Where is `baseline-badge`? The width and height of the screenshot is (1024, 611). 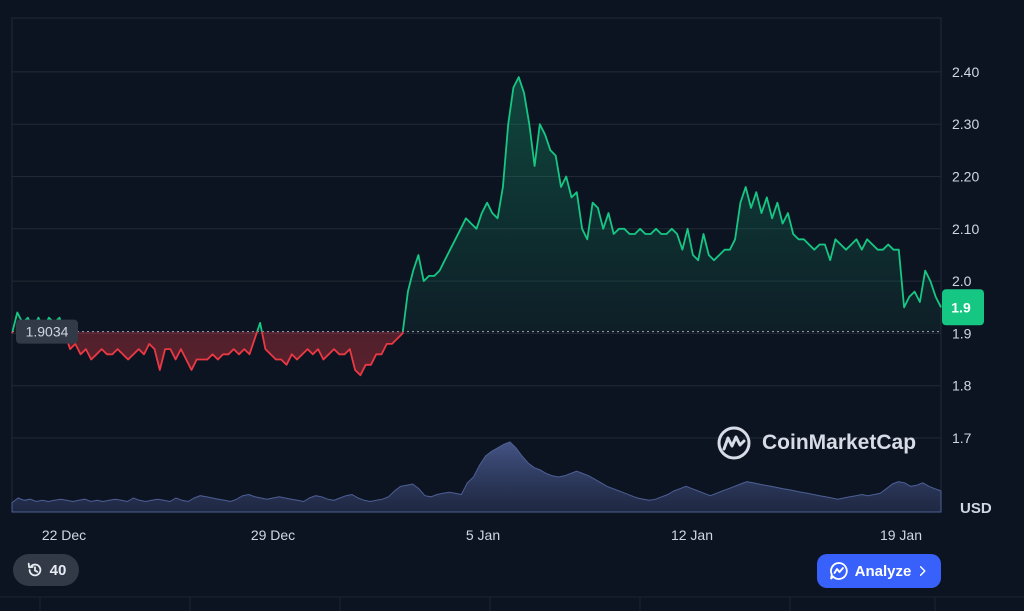
baseline-badge is located at coordinates (47, 331).